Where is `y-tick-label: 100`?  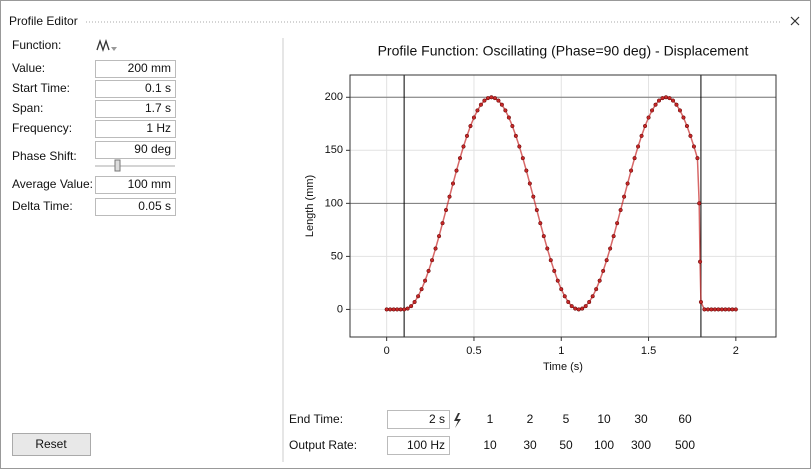 y-tick-label: 100 is located at coordinates (334, 203).